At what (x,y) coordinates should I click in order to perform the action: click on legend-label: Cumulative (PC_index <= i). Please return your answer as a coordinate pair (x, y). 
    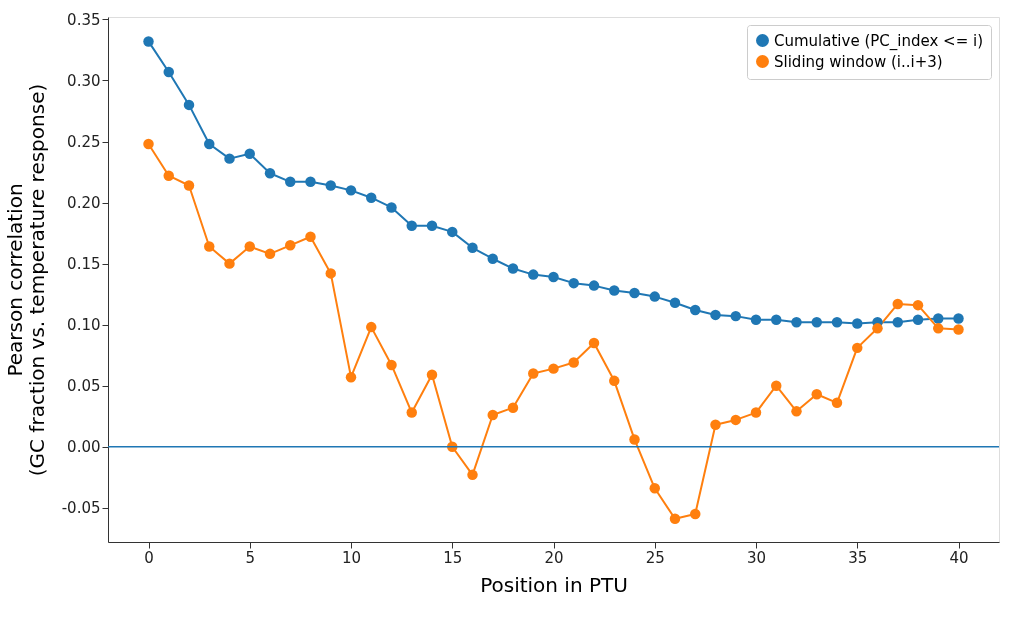
    Looking at the image, I should click on (878, 41).